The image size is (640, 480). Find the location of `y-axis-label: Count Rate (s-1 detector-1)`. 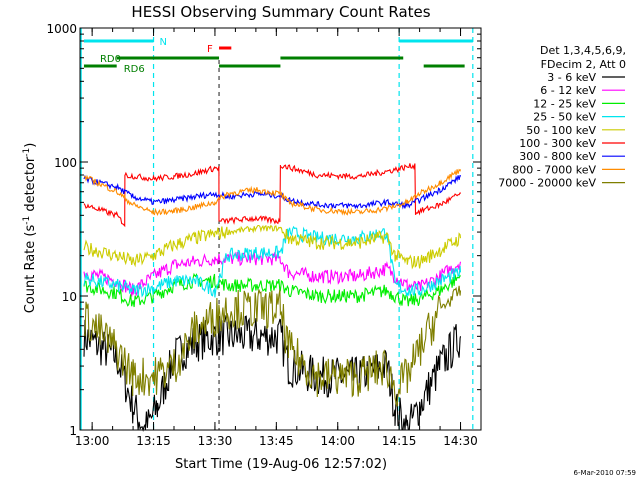

y-axis-label: Count Rate (s-1 detector-1) is located at coordinates (30, 228).